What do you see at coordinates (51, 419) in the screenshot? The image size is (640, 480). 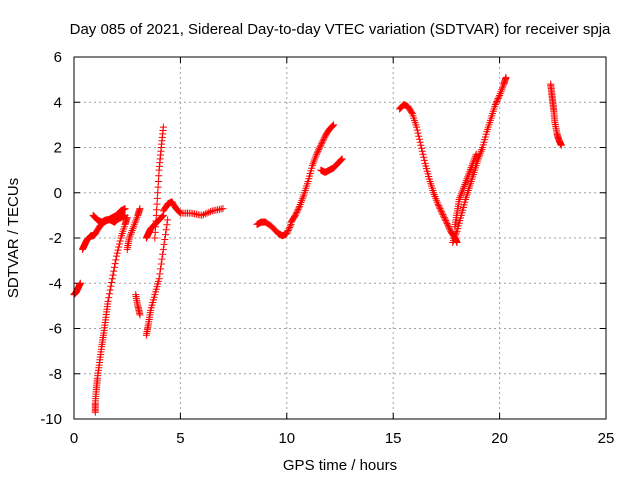 I see `y-tick-label: -10` at bounding box center [51, 419].